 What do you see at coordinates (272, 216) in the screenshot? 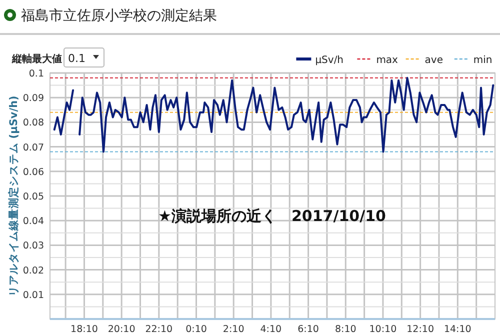
I see `annotation: ★演説場所の近く 2017/10/10` at bounding box center [272, 216].